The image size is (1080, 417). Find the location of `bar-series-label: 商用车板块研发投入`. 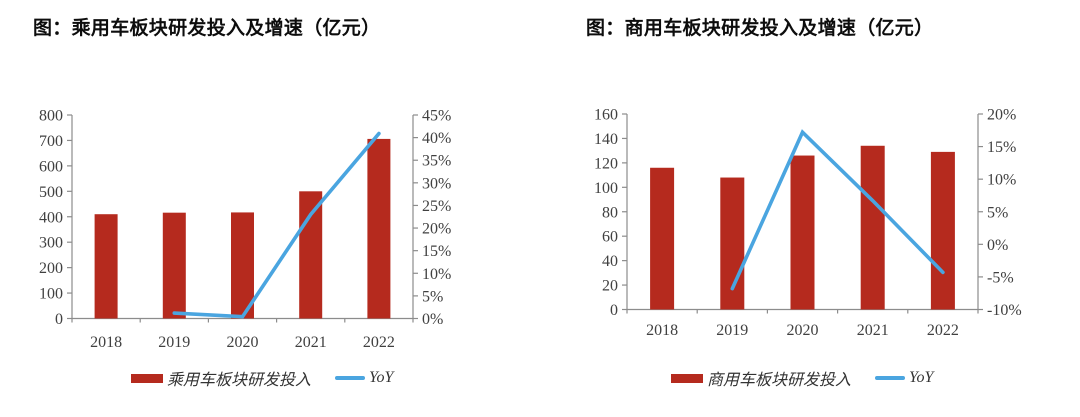

bar-series-label: 商用车板块研发投入 is located at coordinates (779, 380).